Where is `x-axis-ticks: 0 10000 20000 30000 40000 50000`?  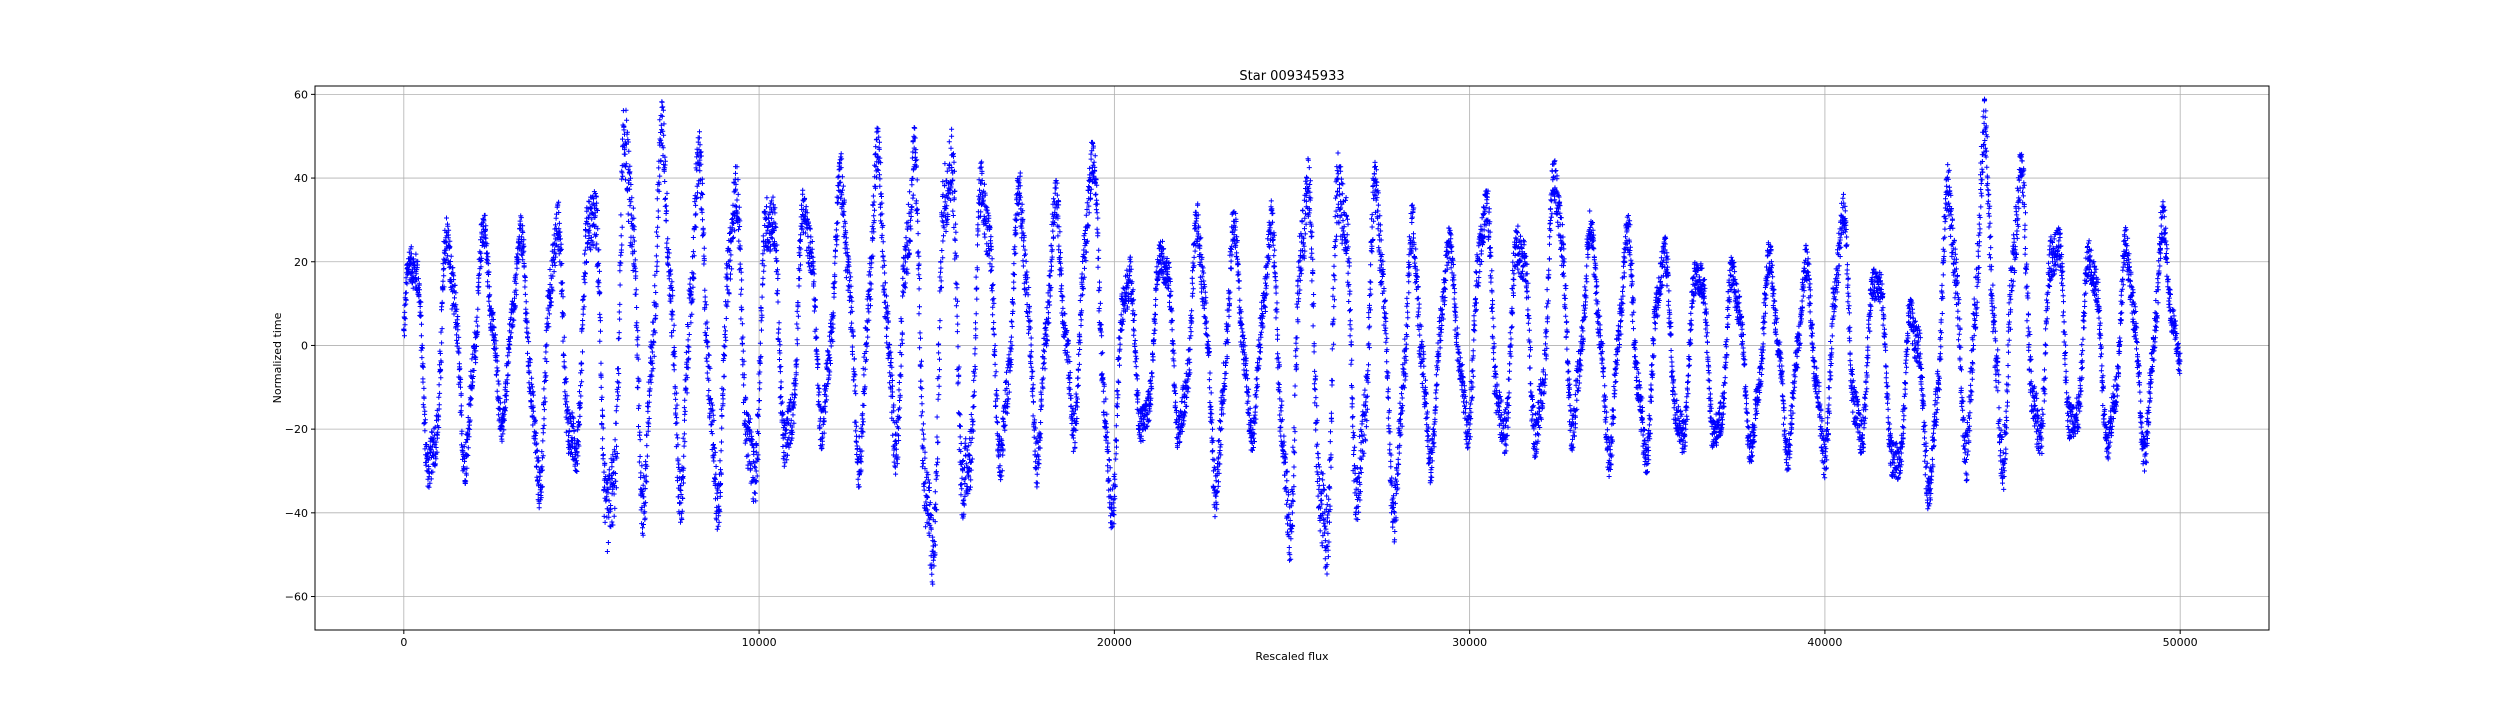 x-axis-ticks: 0 10000 20000 30000 40000 50000 is located at coordinates (1299, 639).